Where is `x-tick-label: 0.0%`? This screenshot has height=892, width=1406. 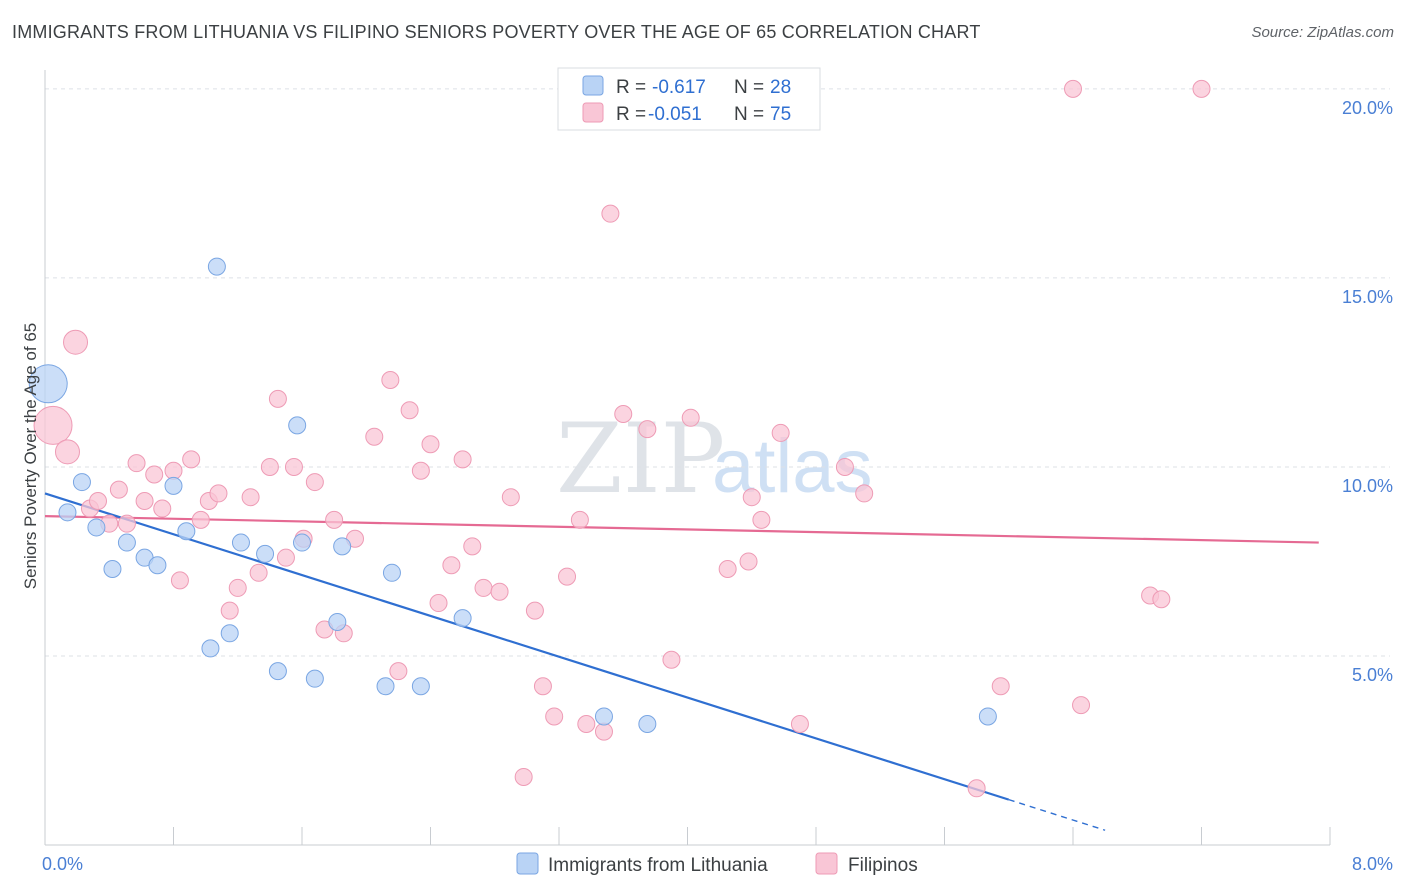
x-tick-label: 0.0% is located at coordinates (62, 864).